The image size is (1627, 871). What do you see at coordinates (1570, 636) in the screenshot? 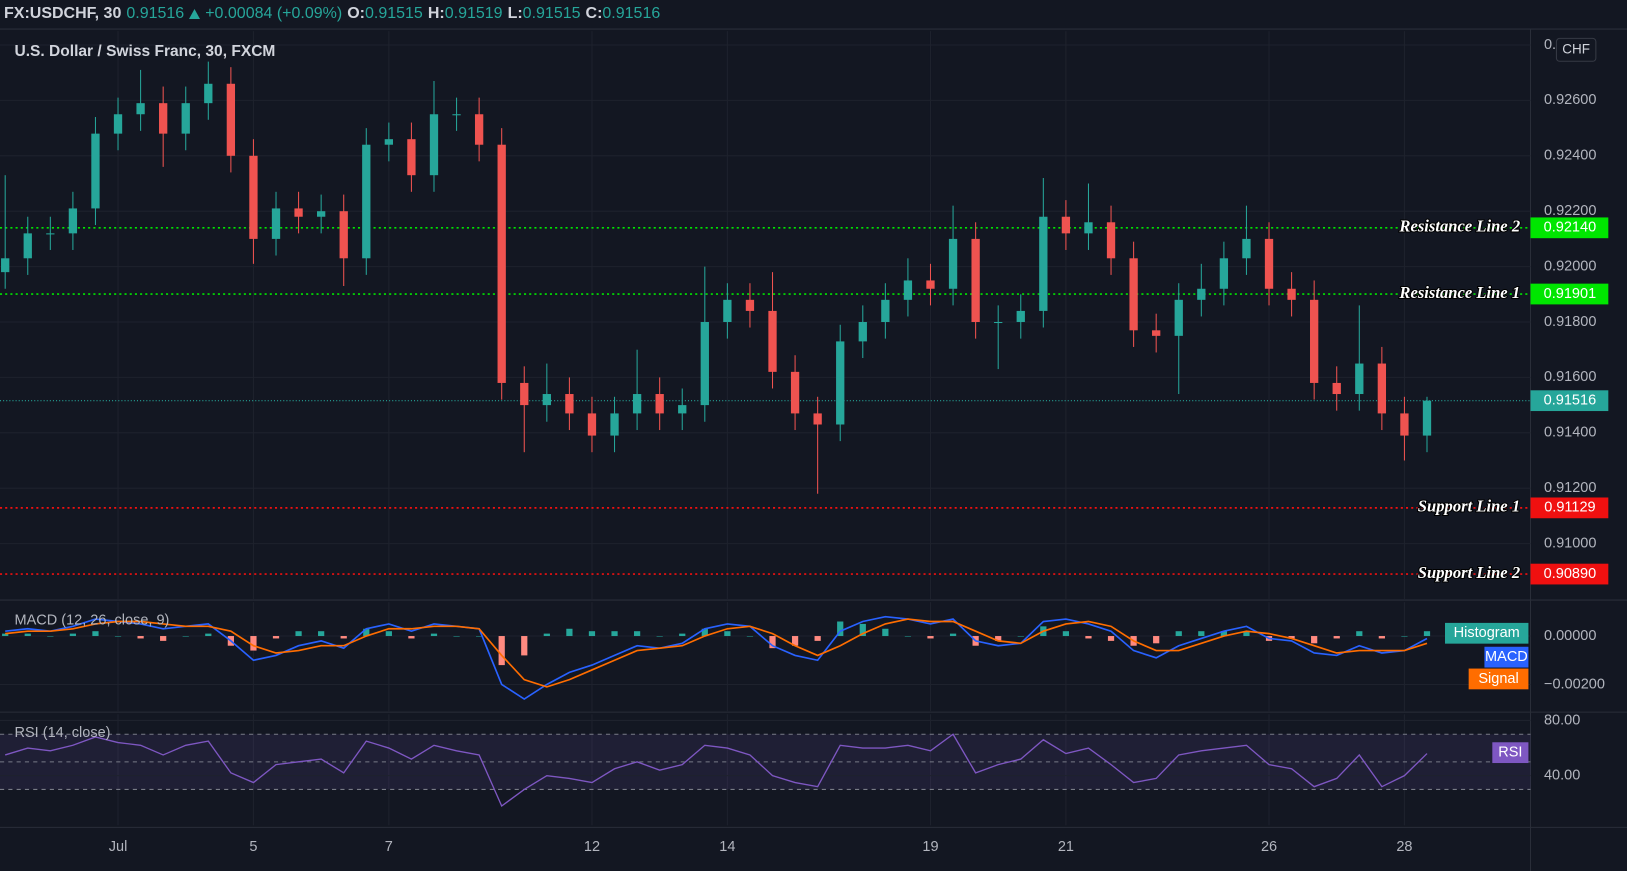
I see `y-tick-label: 0.00000` at bounding box center [1570, 636].